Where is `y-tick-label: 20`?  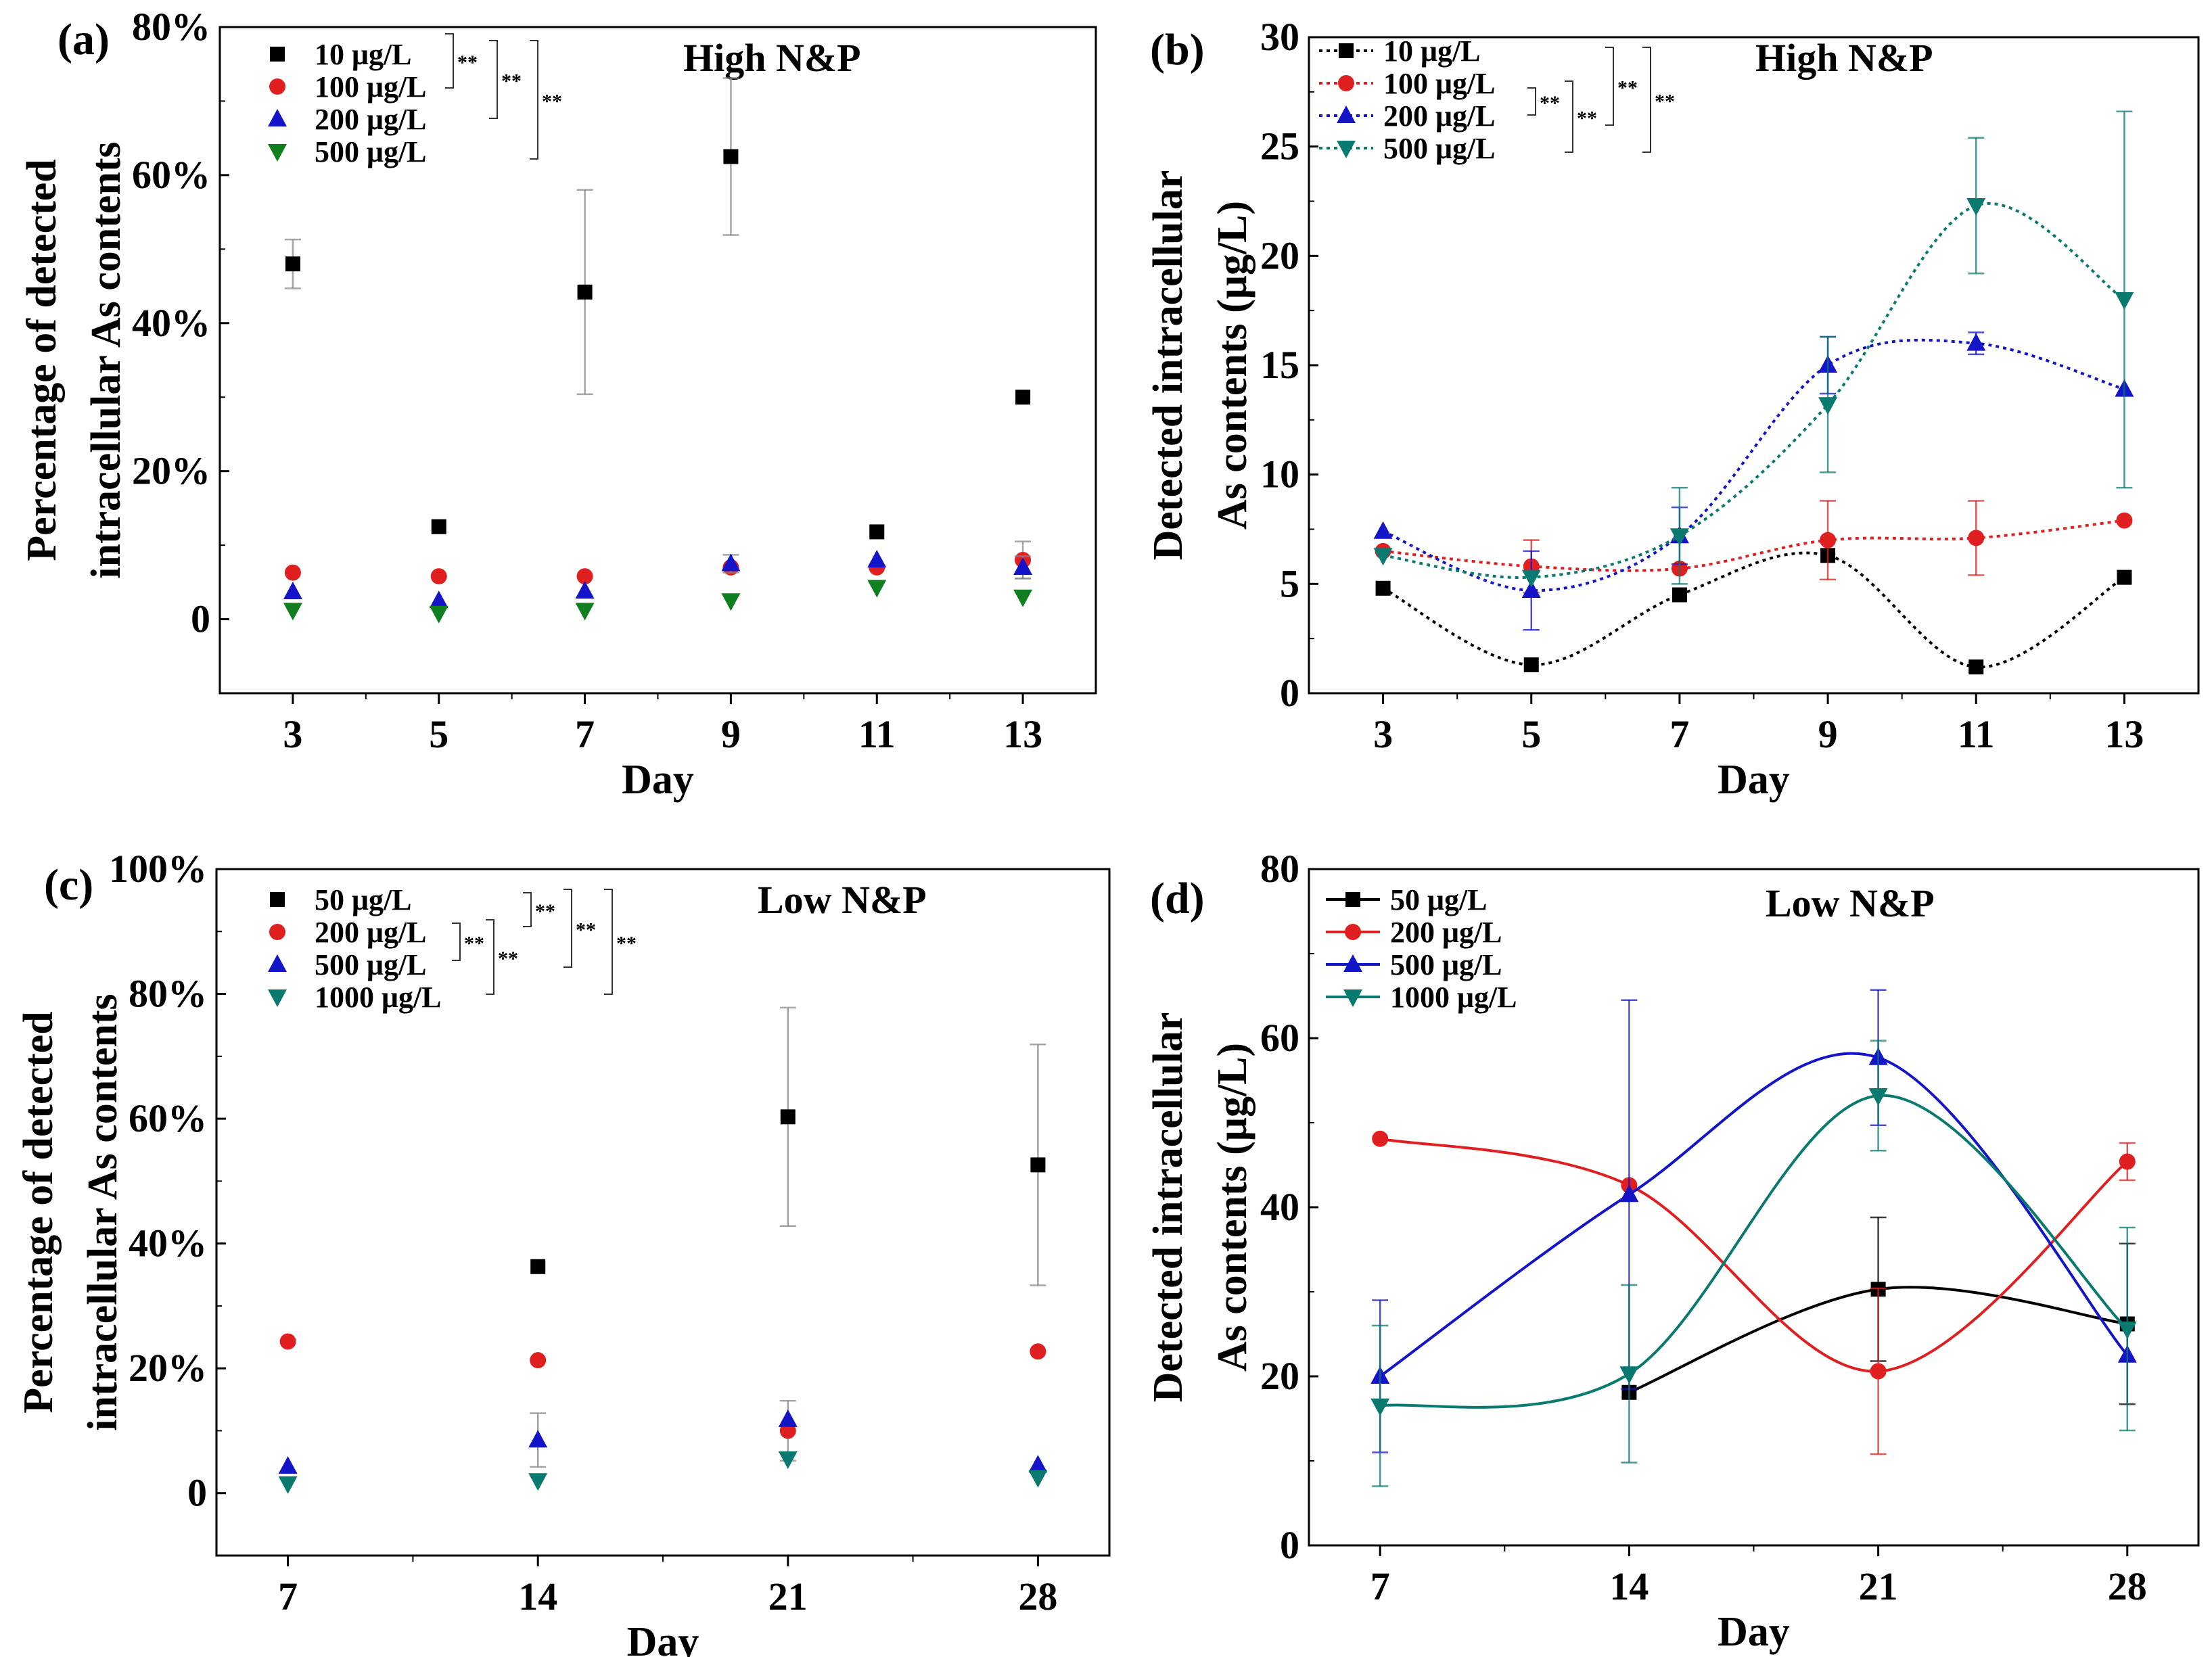 y-tick-label: 20 is located at coordinates (1279, 255).